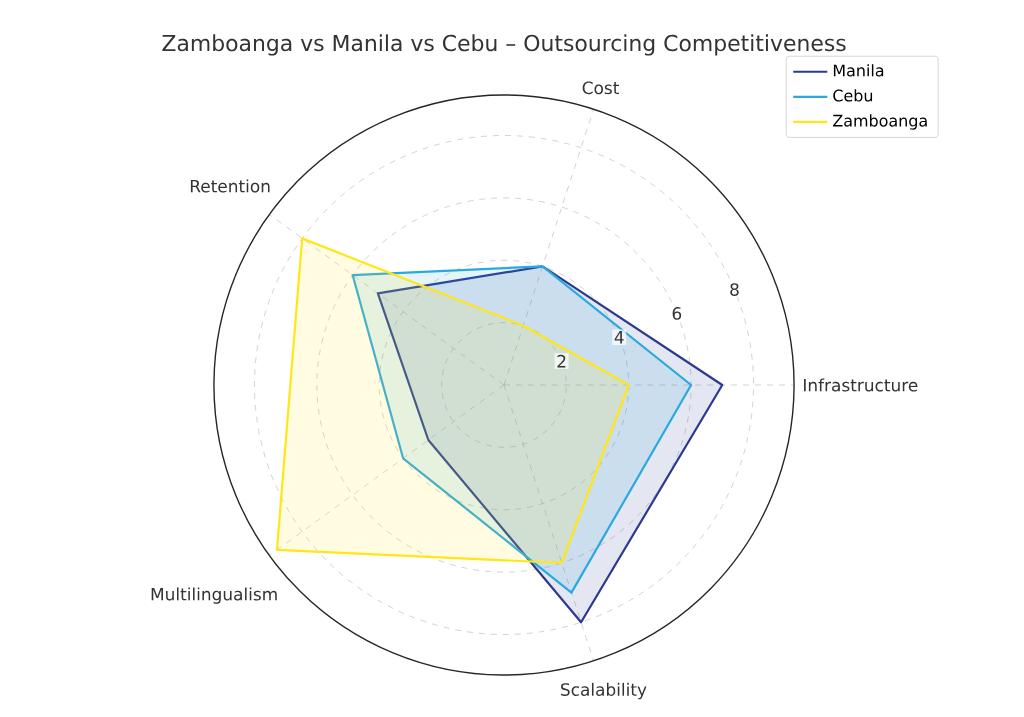 The width and height of the screenshot is (1024, 717). Describe the element at coordinates (230, 186) in the screenshot. I see `spoke-label: Retention` at that location.